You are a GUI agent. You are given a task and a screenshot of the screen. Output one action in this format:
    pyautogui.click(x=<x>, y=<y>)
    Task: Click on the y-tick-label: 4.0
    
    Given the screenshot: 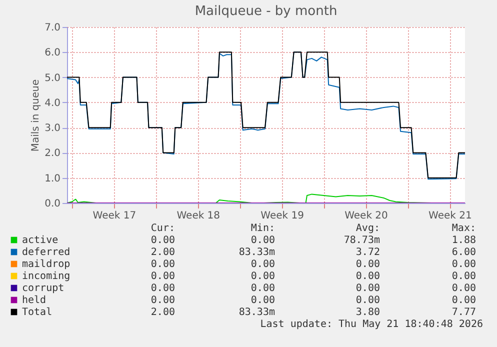 What is the action you would take?
    pyautogui.click(x=52, y=103)
    